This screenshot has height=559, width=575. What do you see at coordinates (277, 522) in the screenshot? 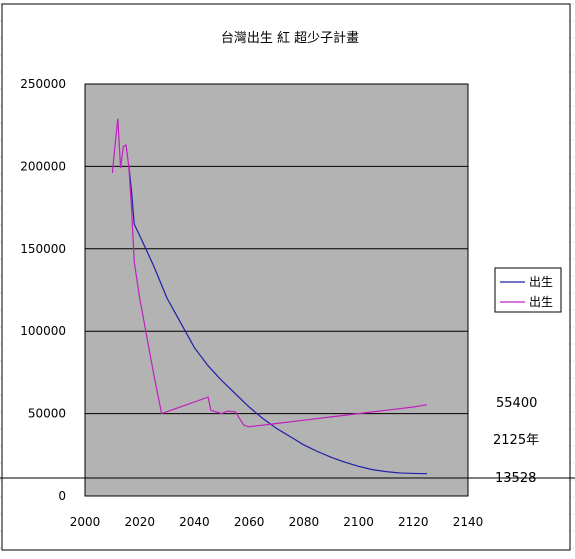
I see `x-axis: 2000 2020 2040 2060 2080 2100 2120 2140` at bounding box center [277, 522].